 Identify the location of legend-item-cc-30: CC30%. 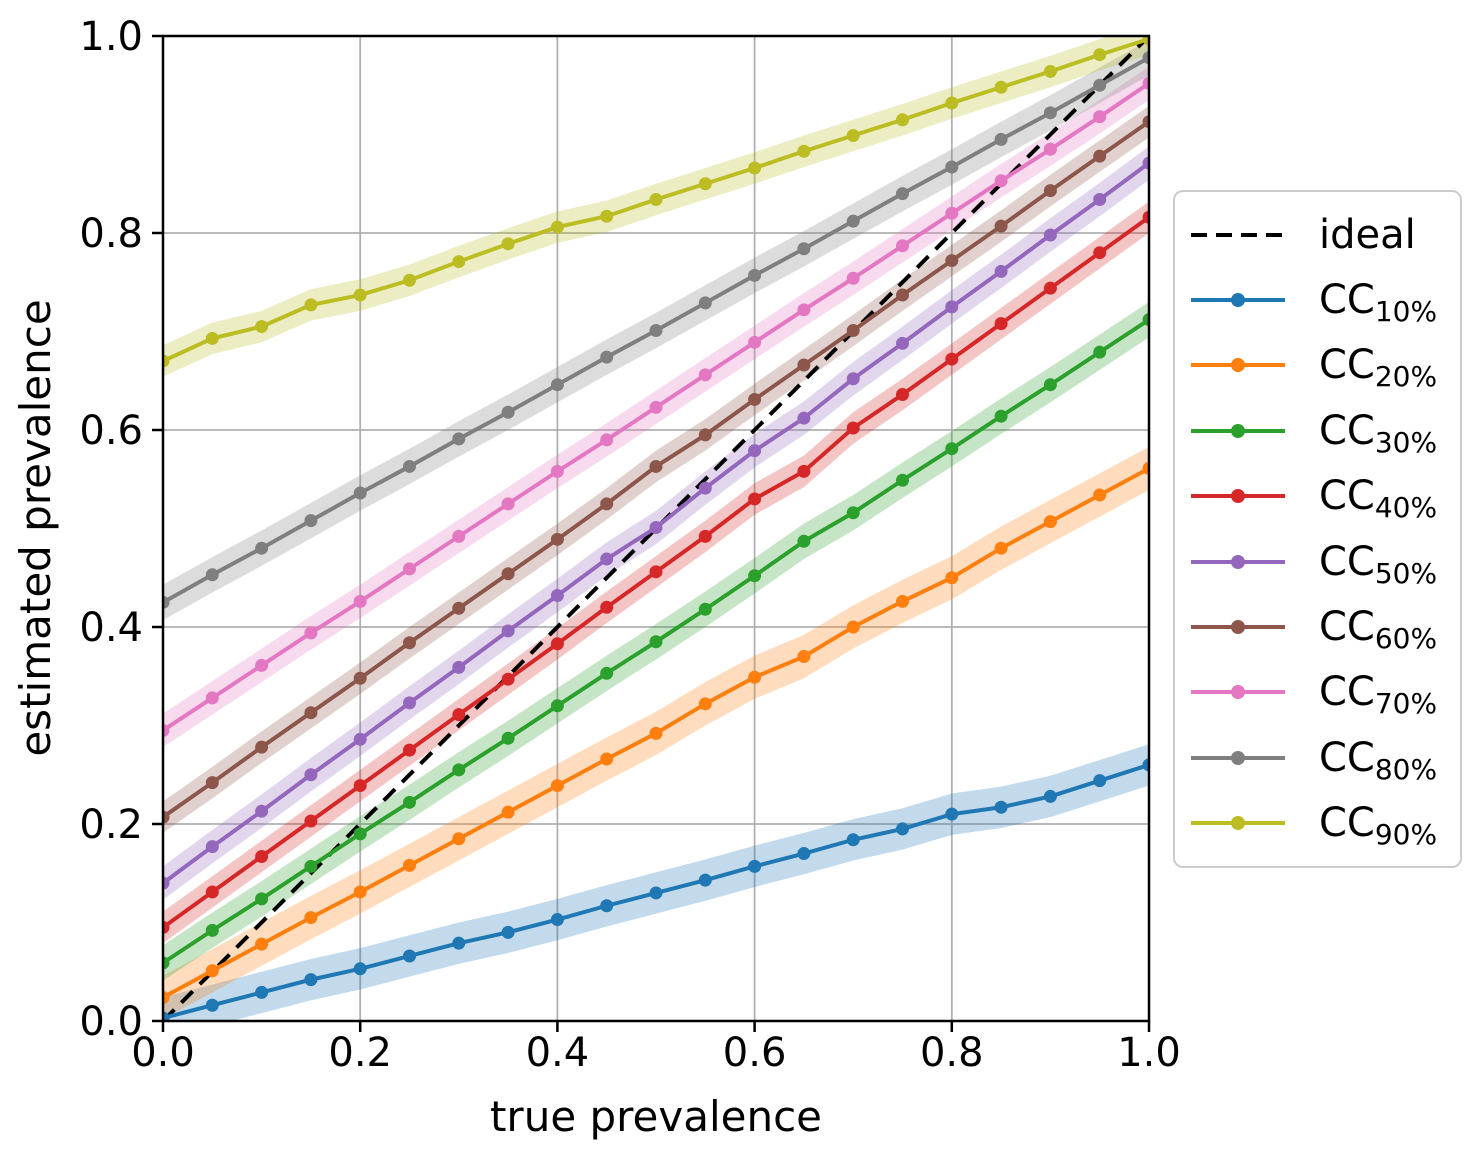
(1325, 431).